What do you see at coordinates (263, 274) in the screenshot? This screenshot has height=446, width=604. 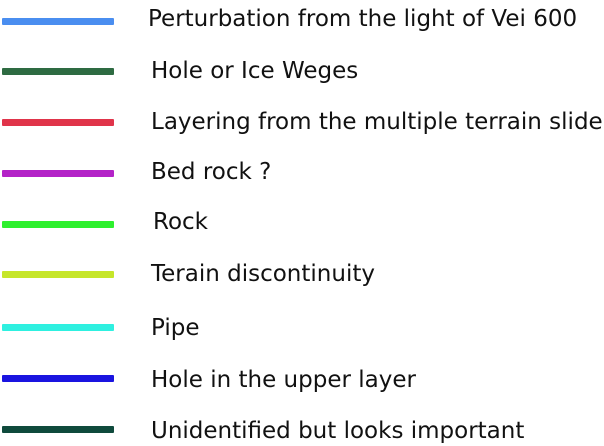 I see `legend-label: Terain discontinuity` at bounding box center [263, 274].